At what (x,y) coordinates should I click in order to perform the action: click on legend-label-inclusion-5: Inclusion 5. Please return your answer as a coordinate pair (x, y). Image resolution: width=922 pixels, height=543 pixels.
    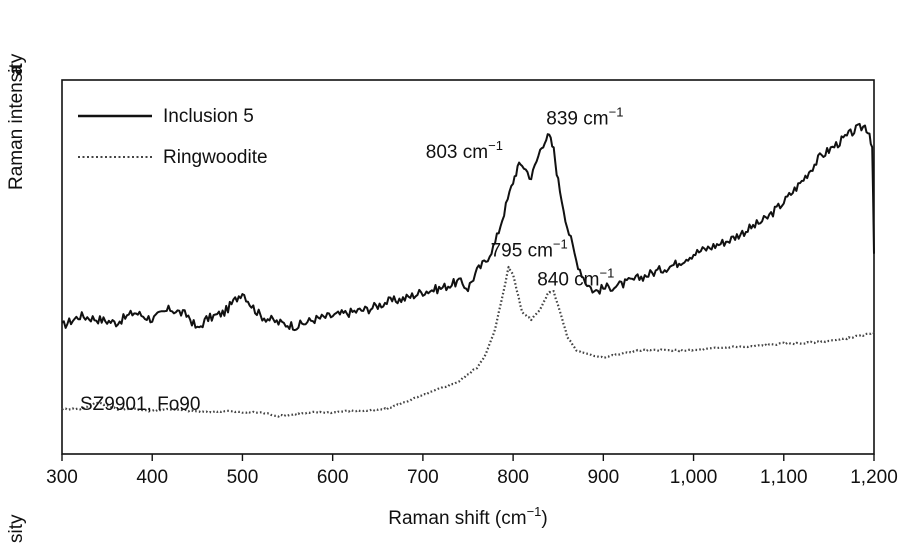
    Looking at the image, I should click on (208, 116).